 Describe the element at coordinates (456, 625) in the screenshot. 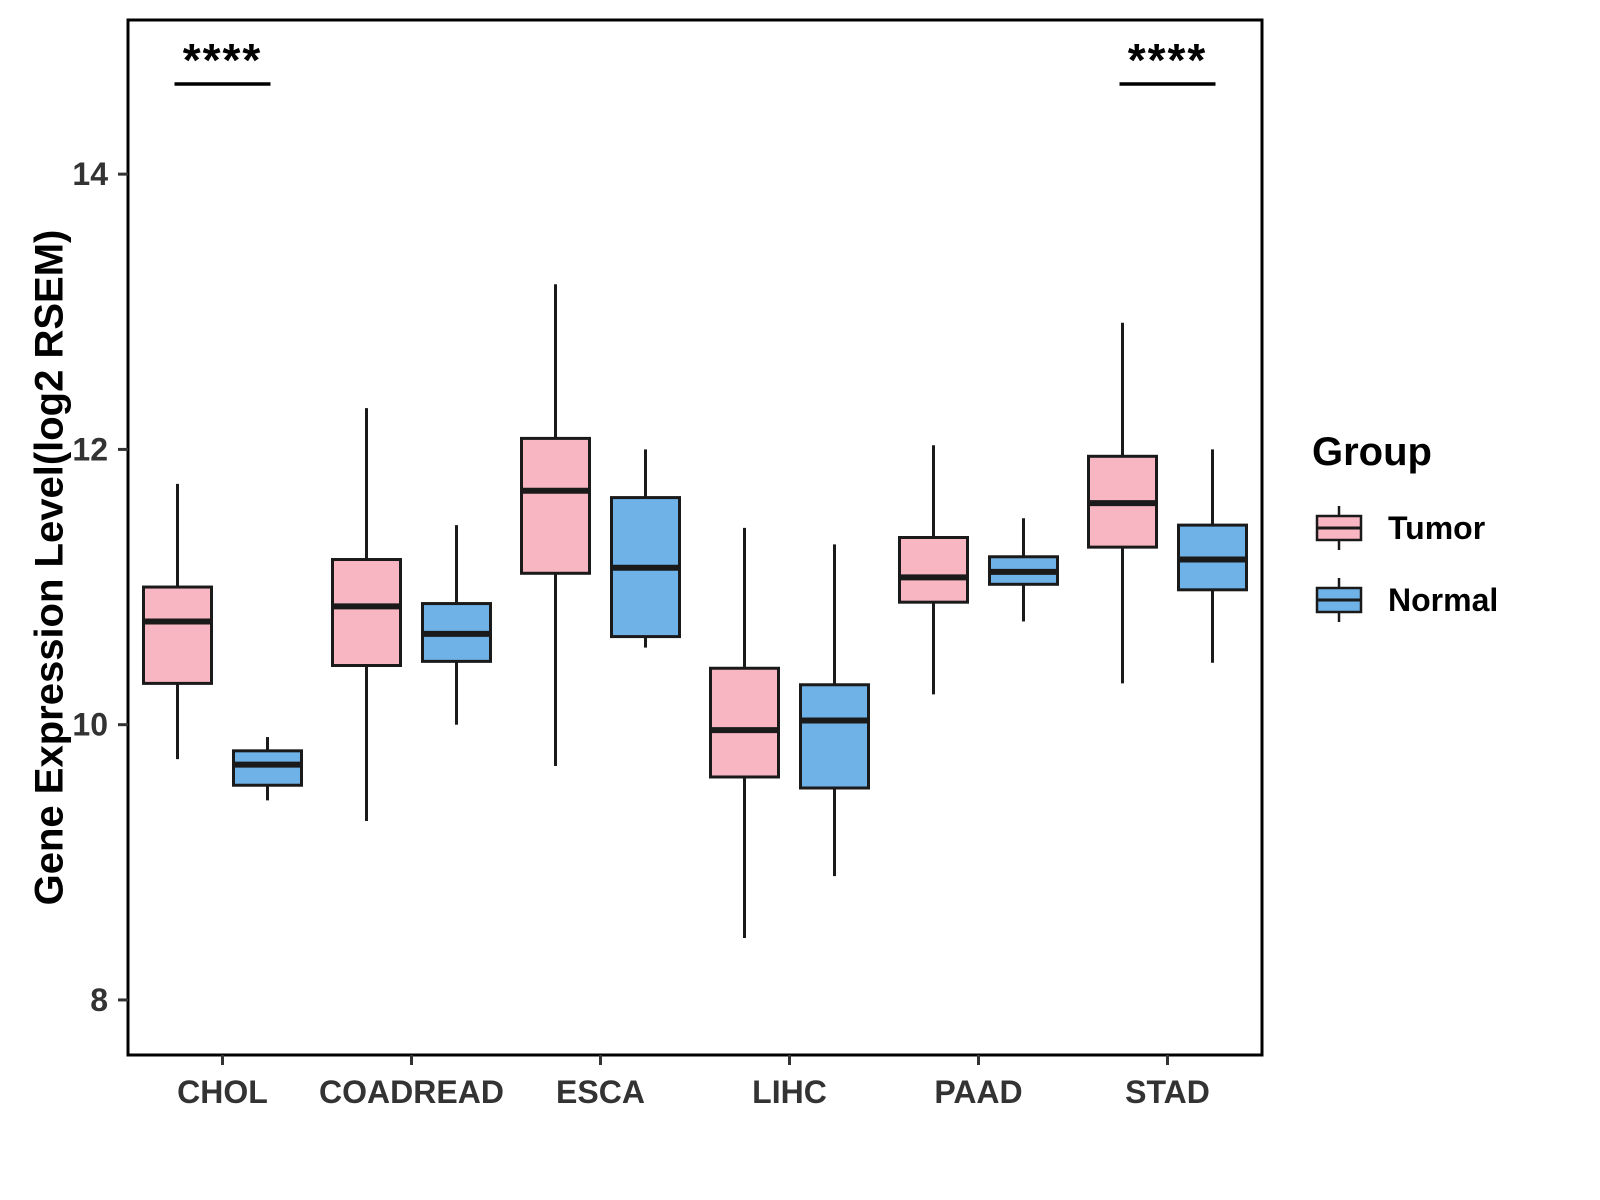

I see `box-COADREAD-Normal` at that location.